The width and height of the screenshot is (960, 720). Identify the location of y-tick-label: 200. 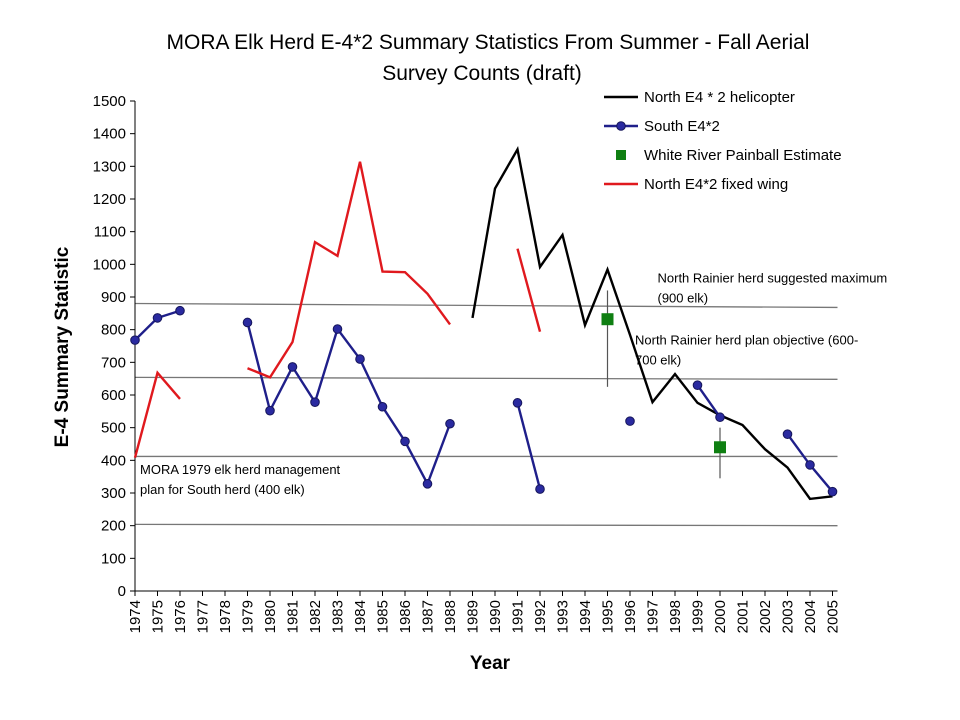
(113, 526).